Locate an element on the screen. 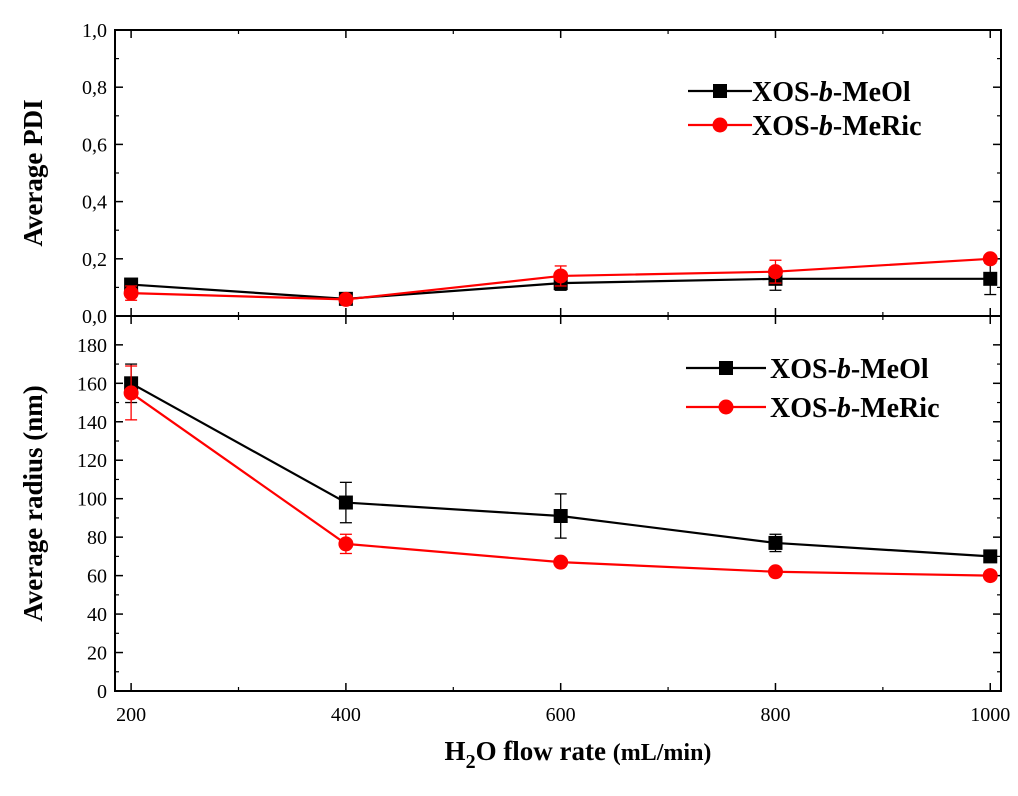  x-tick-label: 400 is located at coordinates (346, 715).